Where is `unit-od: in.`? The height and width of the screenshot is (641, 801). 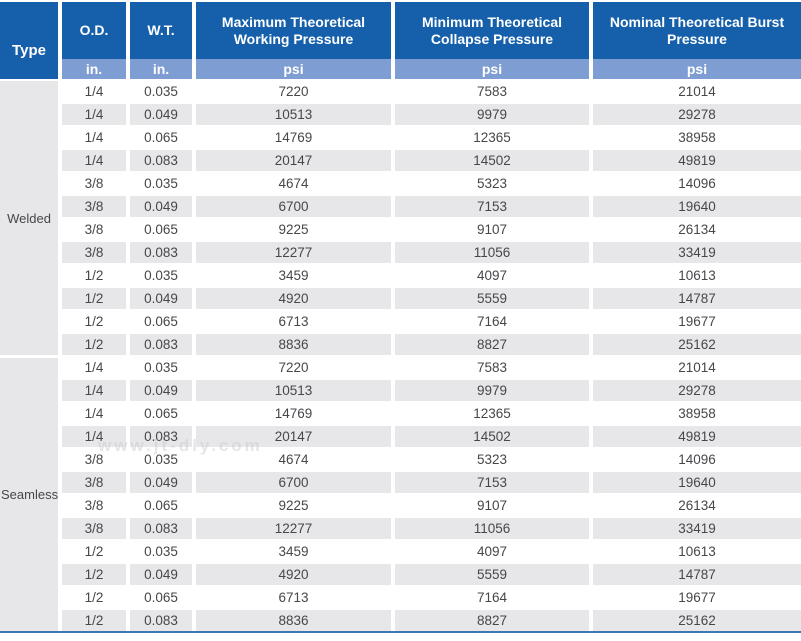 unit-od: in. is located at coordinates (96, 69).